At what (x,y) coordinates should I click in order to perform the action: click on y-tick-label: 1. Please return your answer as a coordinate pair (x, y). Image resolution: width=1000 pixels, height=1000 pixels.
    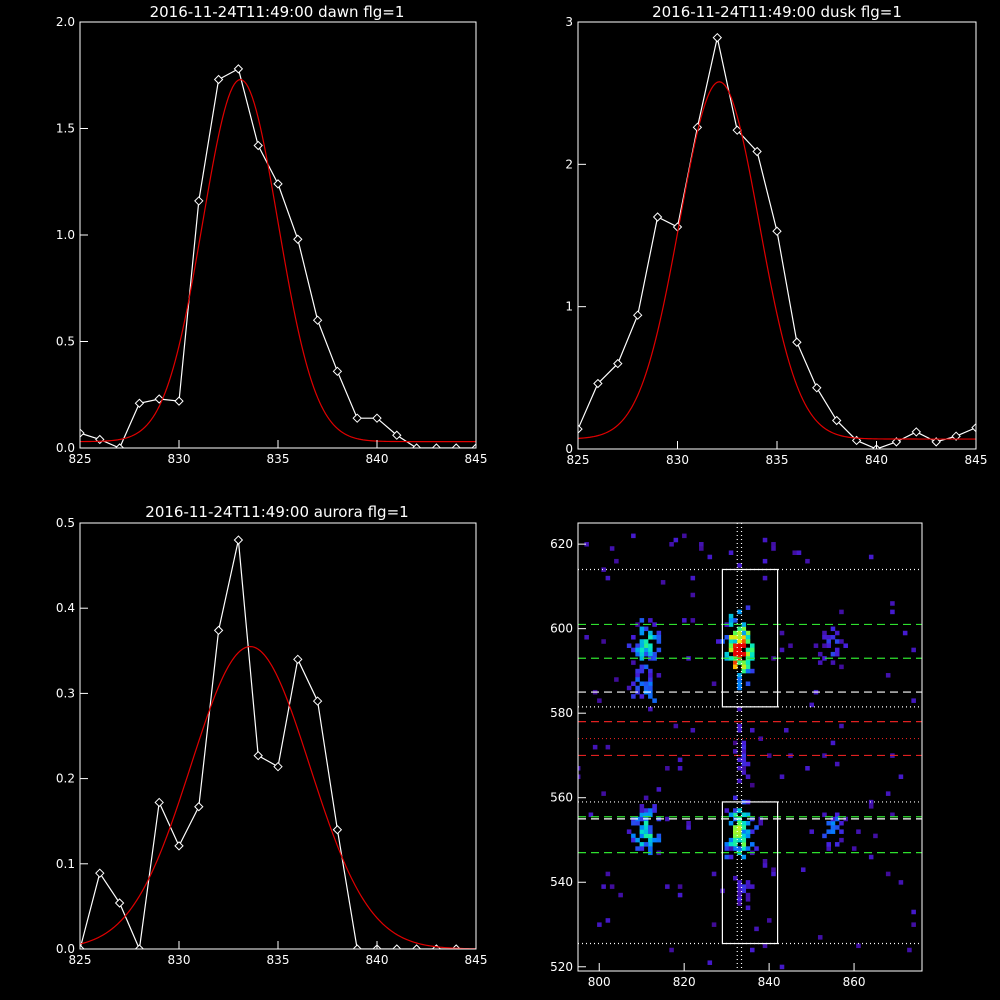
    Looking at the image, I should click on (569, 307).